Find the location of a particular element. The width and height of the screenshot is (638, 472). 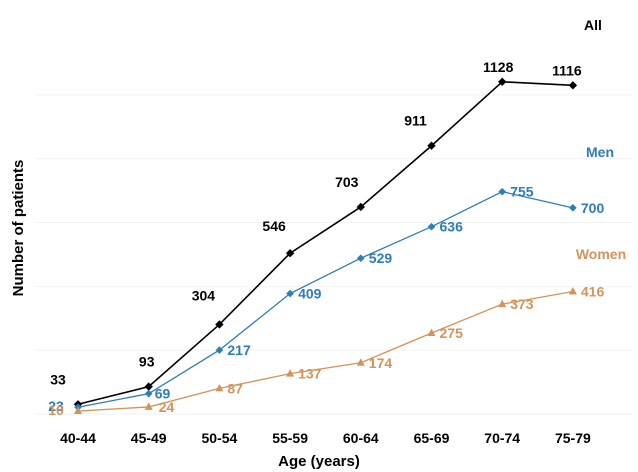

x-tick-label: 75-79 is located at coordinates (573, 438).